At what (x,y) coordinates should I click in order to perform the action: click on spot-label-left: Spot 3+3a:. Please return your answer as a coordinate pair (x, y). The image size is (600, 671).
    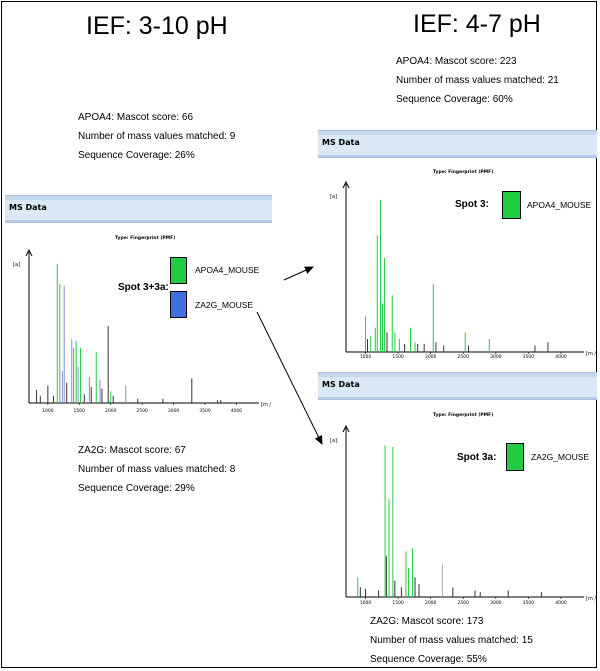
    Looking at the image, I should click on (143, 287).